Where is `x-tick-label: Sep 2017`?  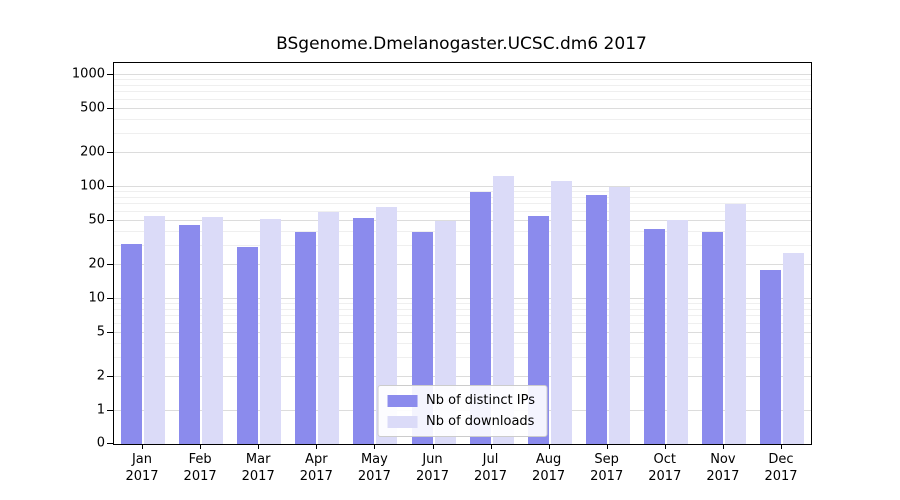
x-tick-label: Sep 2017 is located at coordinates (607, 468).